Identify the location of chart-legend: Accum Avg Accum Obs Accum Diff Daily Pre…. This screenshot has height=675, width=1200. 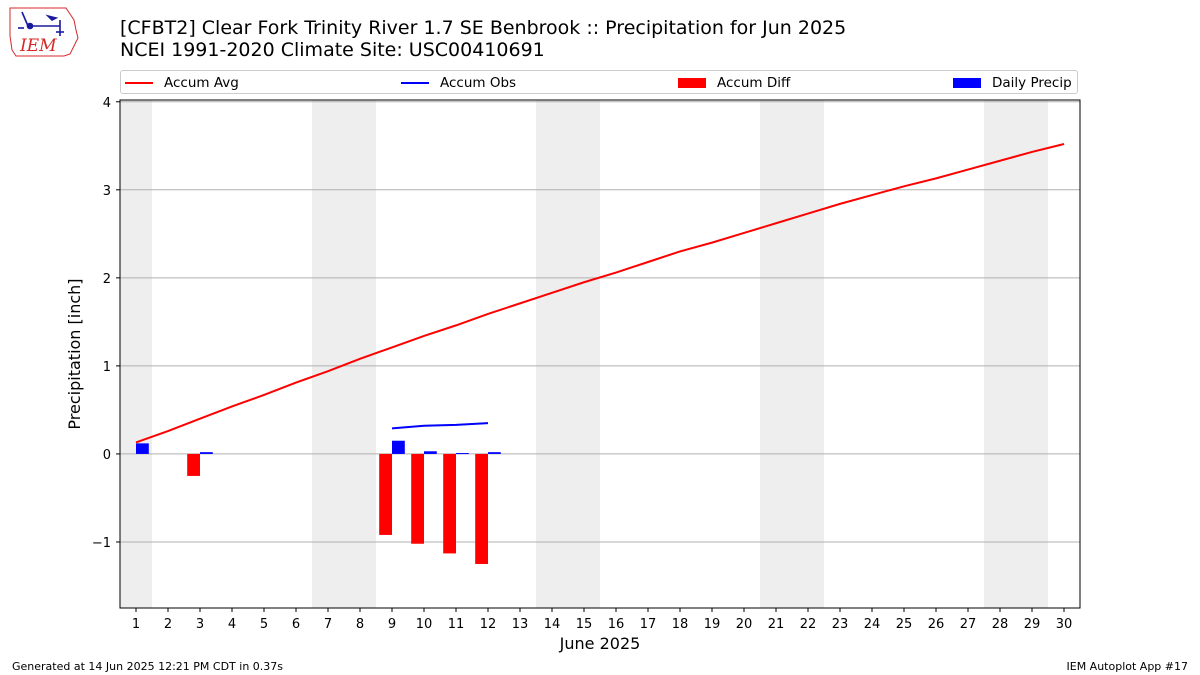
(599, 82).